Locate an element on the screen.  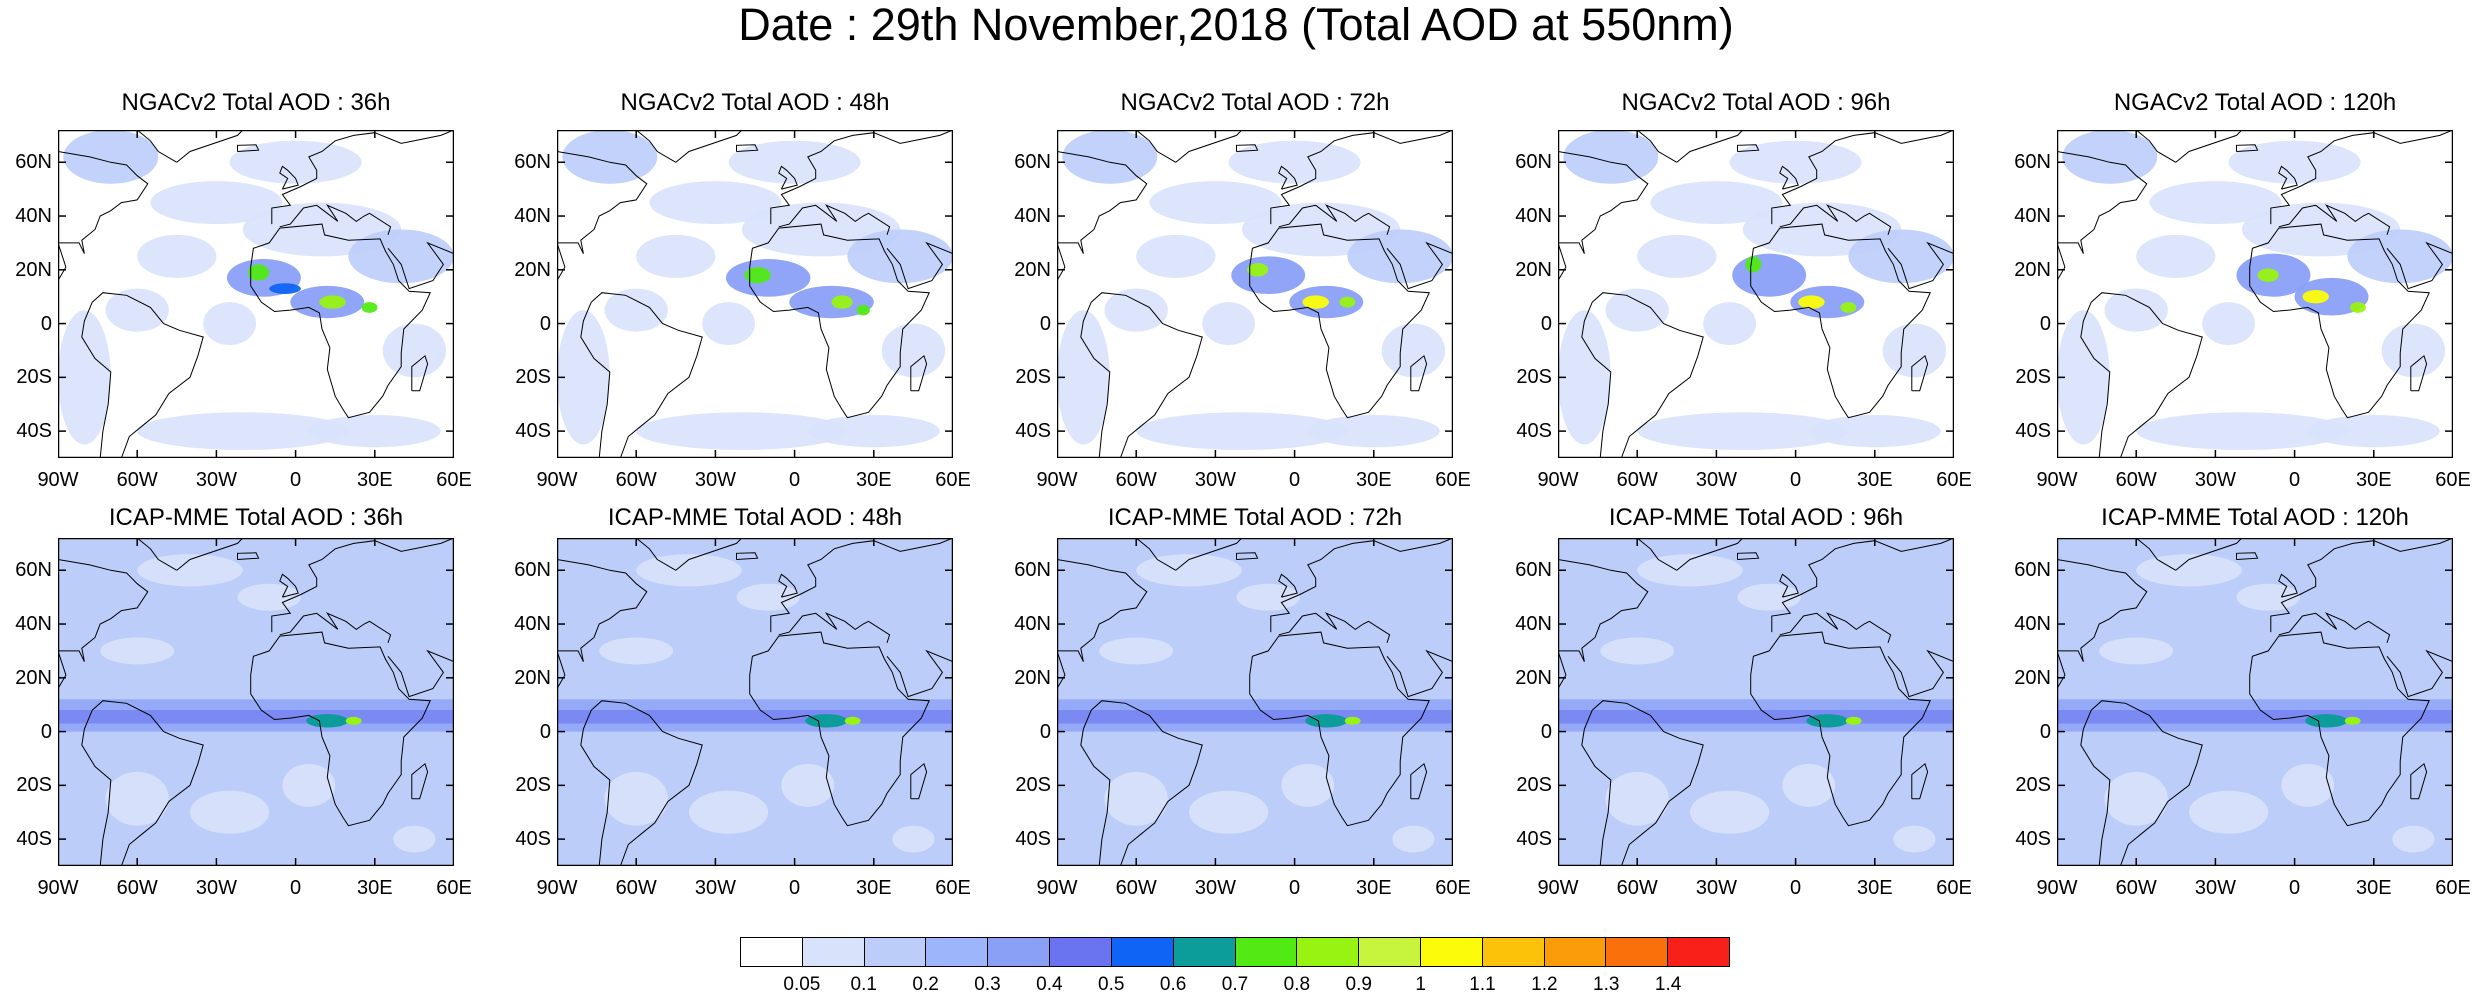
panel-title: NGACv2 Total AOD : 48h is located at coordinates (755, 102).